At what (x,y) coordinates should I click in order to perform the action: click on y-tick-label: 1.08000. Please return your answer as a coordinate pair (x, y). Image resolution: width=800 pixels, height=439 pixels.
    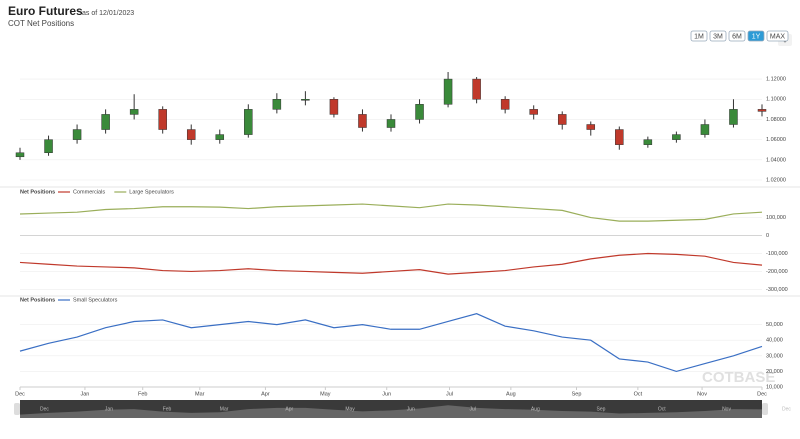
    Looking at the image, I should click on (776, 120).